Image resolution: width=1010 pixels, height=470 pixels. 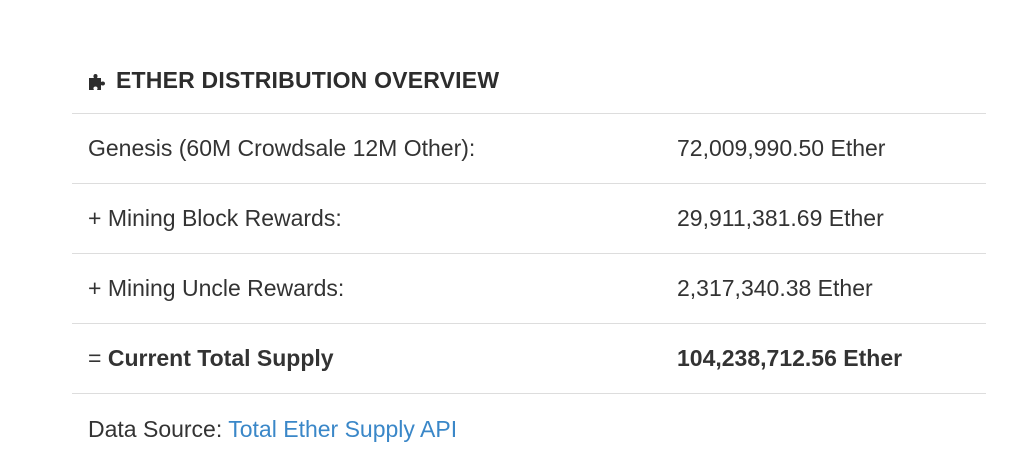 I want to click on row-value: 72,009,990.50 Ether, so click(x=823, y=149).